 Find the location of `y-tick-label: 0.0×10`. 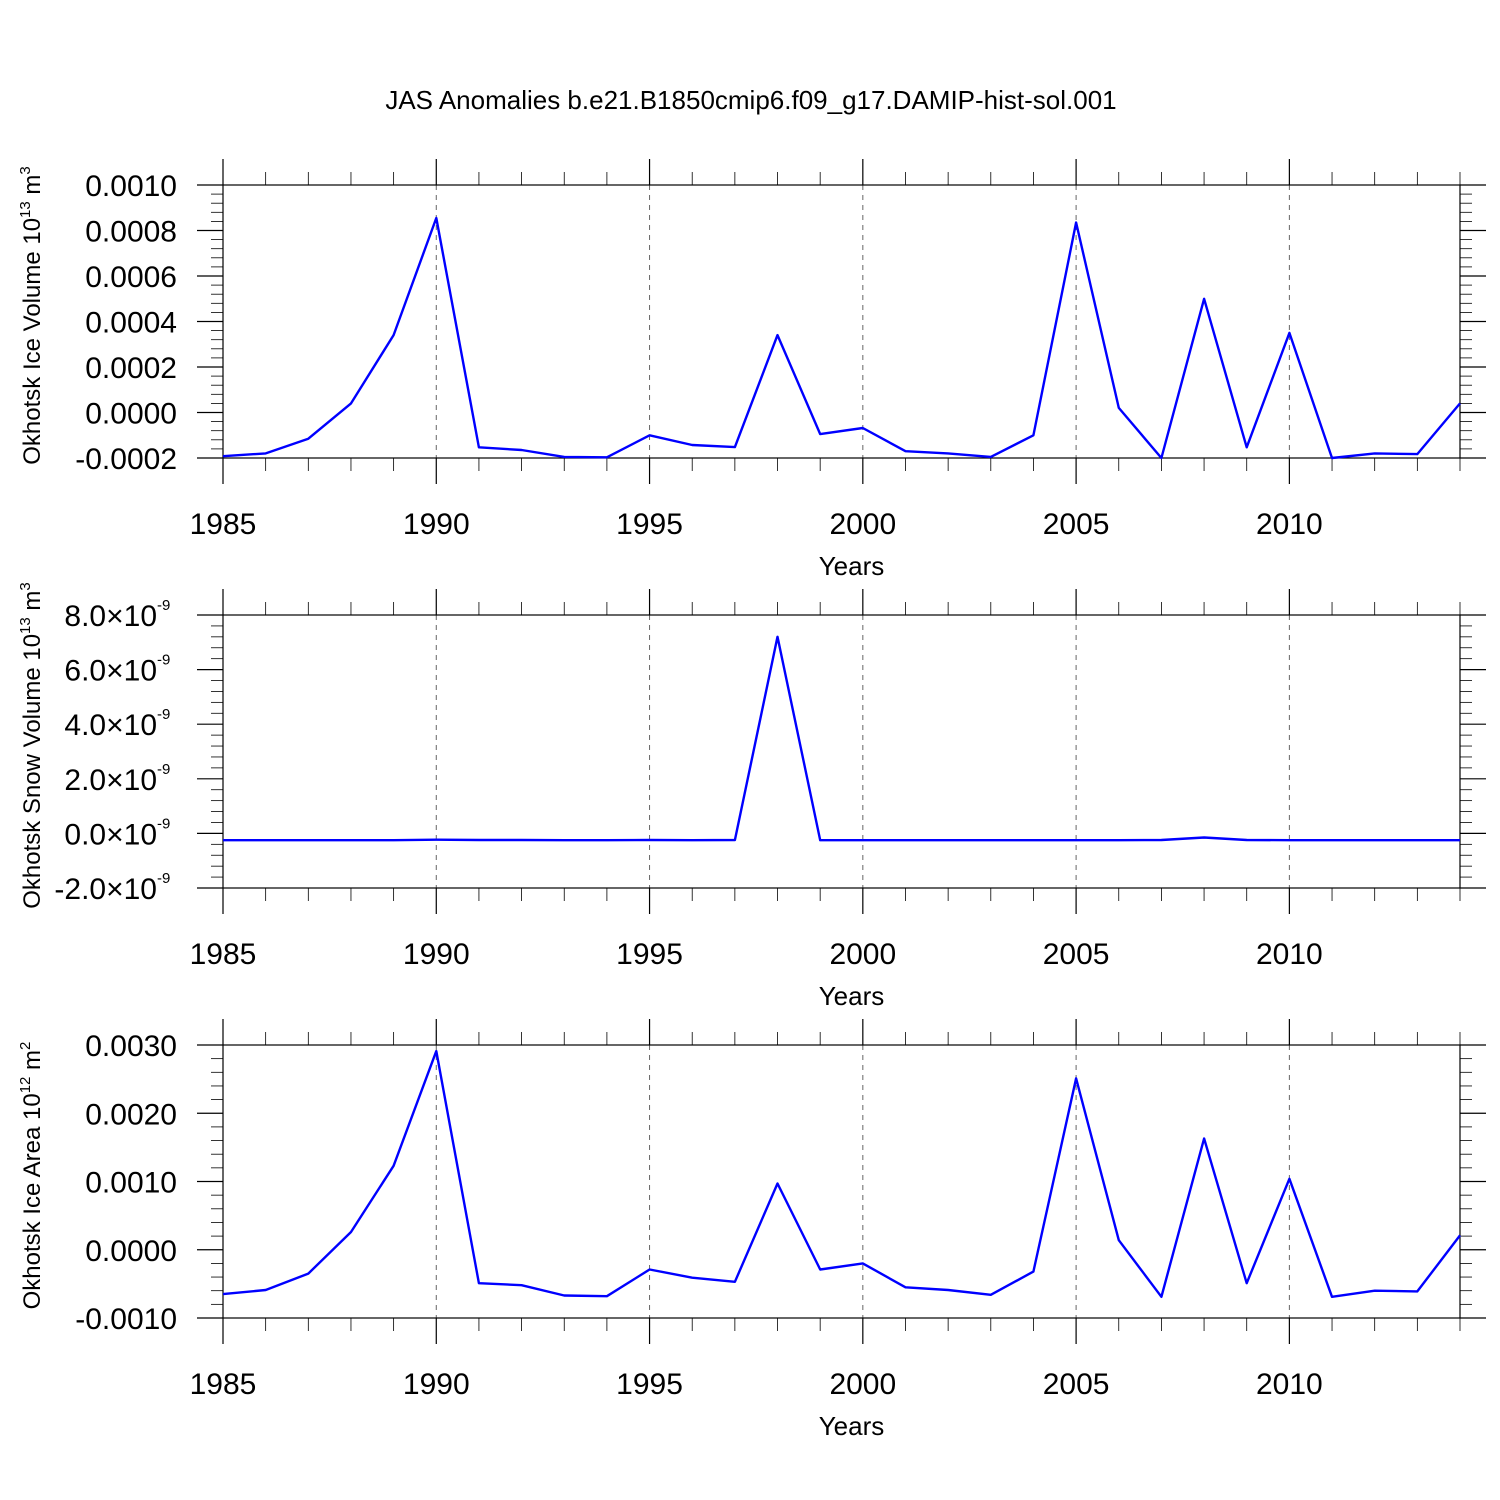

y-tick-label: 0.0×10 is located at coordinates (110, 834).